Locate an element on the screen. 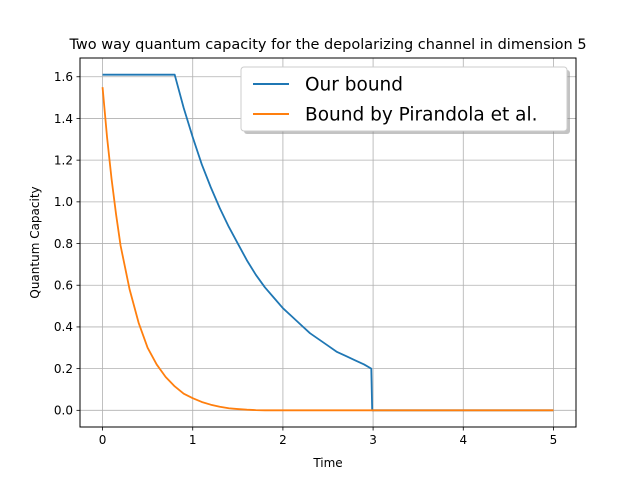  legend: Our bound Bound by Pirandola et al. is located at coordinates (405, 100).